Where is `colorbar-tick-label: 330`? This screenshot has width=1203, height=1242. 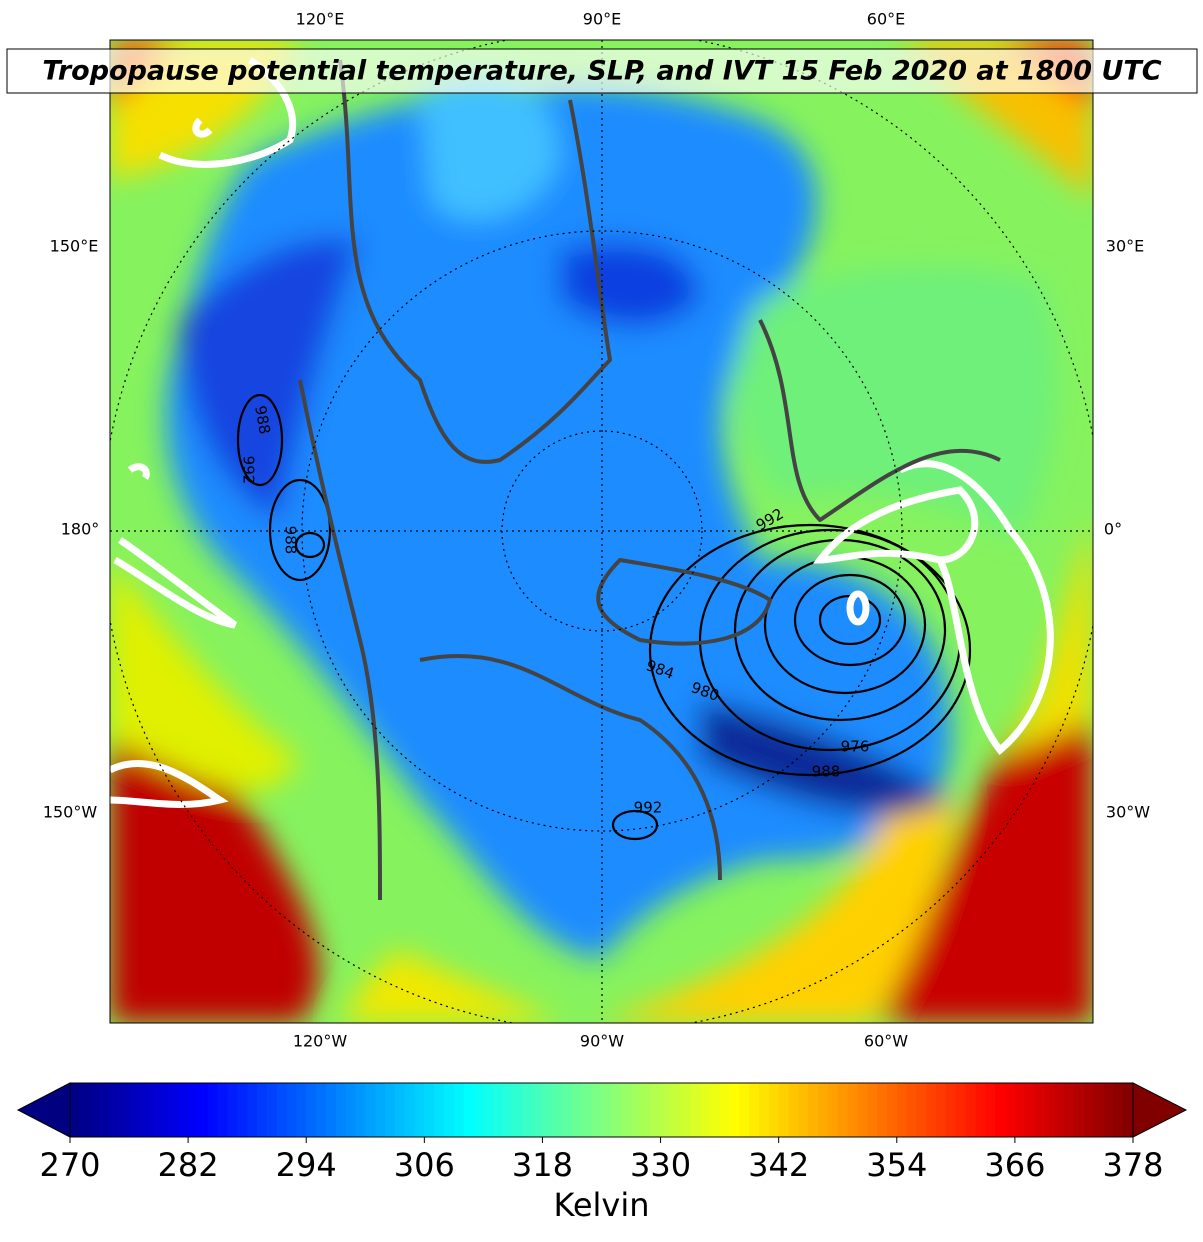 colorbar-tick-label: 330 is located at coordinates (660, 1165).